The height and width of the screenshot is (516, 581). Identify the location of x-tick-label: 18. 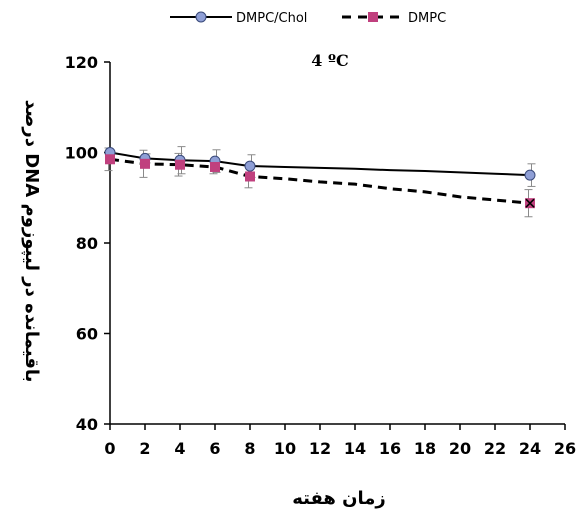
(425, 448).